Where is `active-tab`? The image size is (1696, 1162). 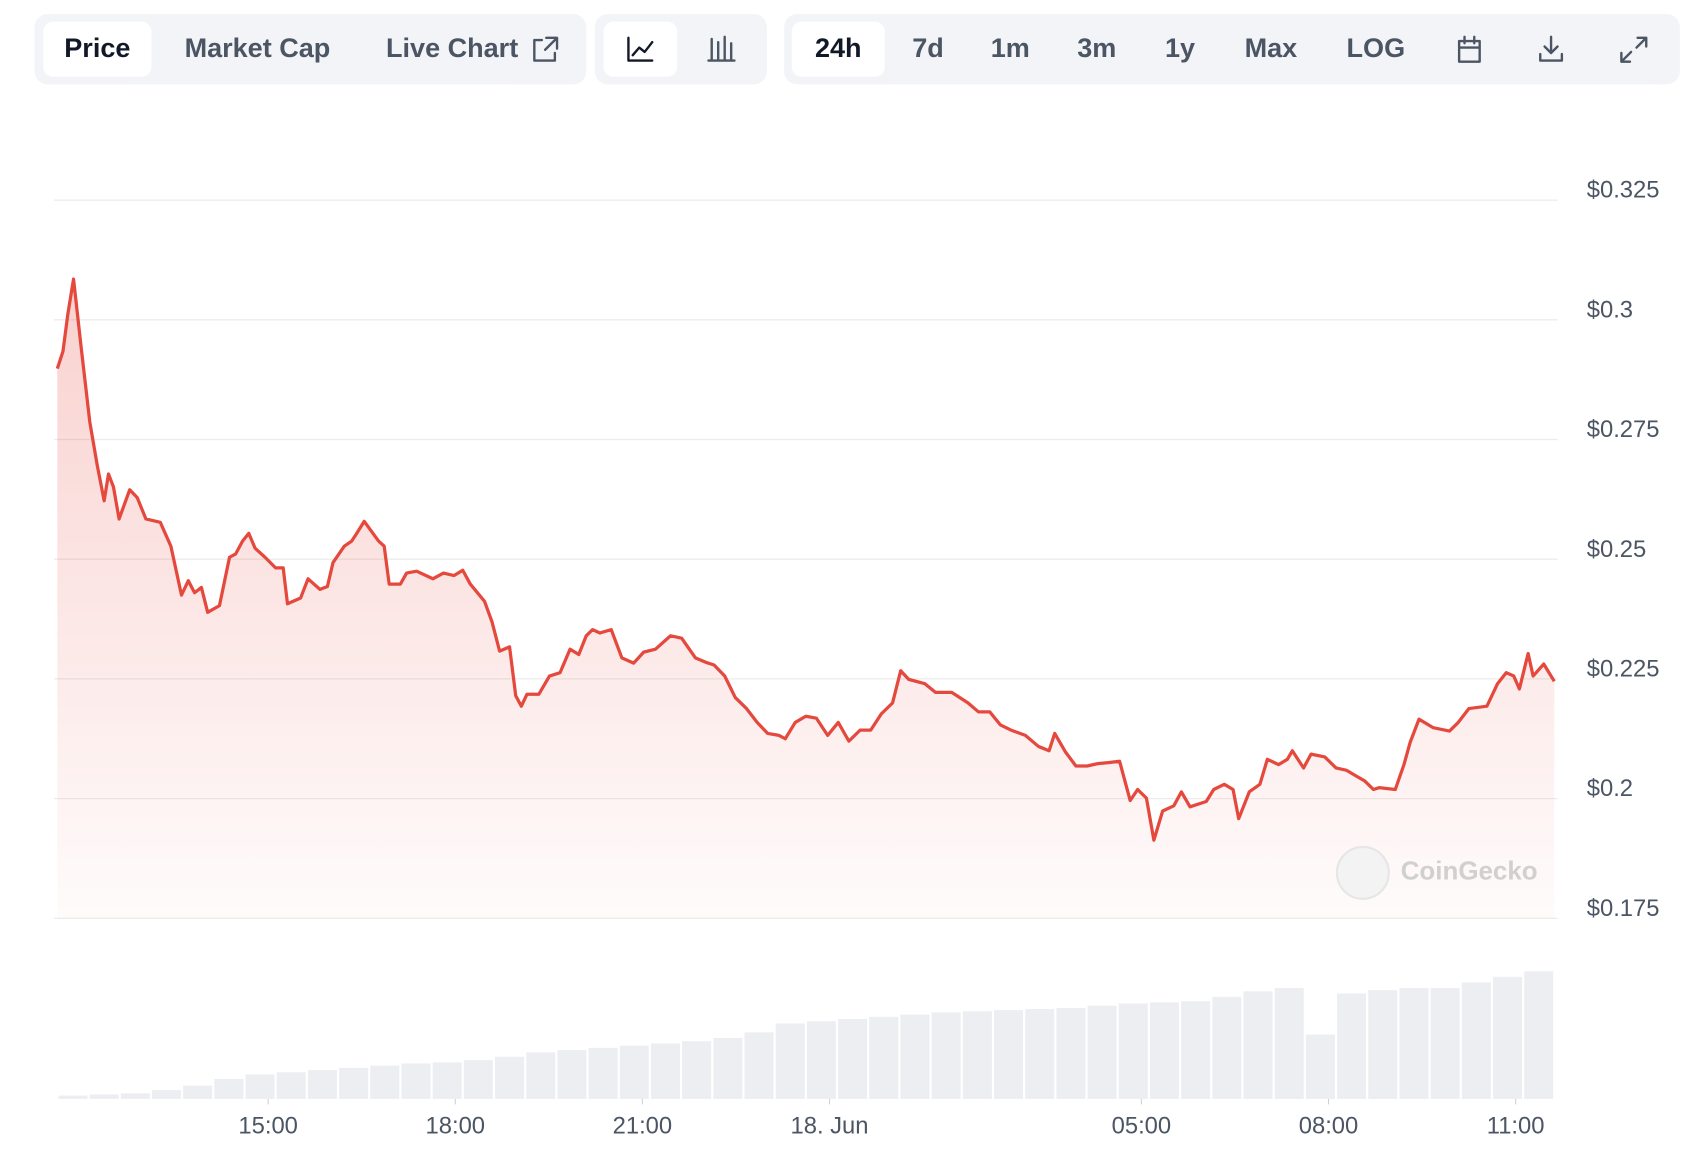
active-tab is located at coordinates (97, 49).